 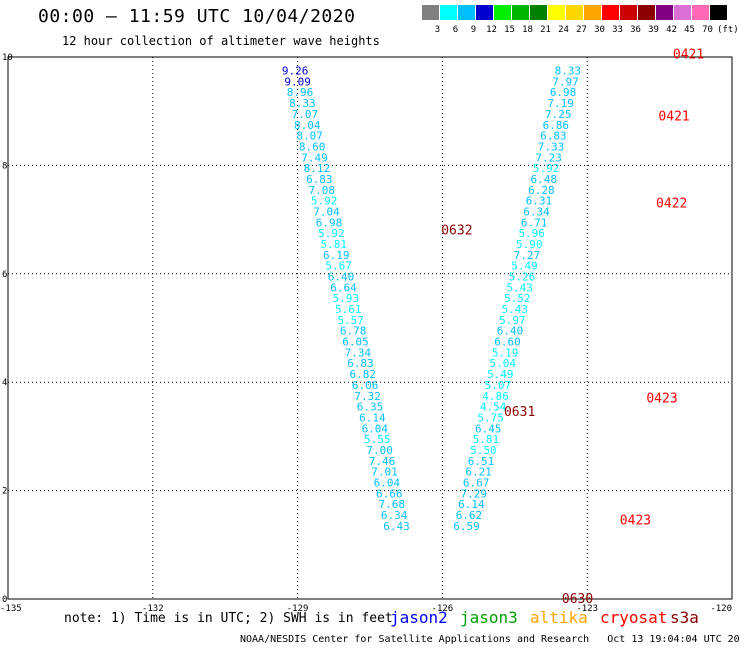 What do you see at coordinates (377, 439) in the screenshot?
I see `data-point-s3a: 5.55` at bounding box center [377, 439].